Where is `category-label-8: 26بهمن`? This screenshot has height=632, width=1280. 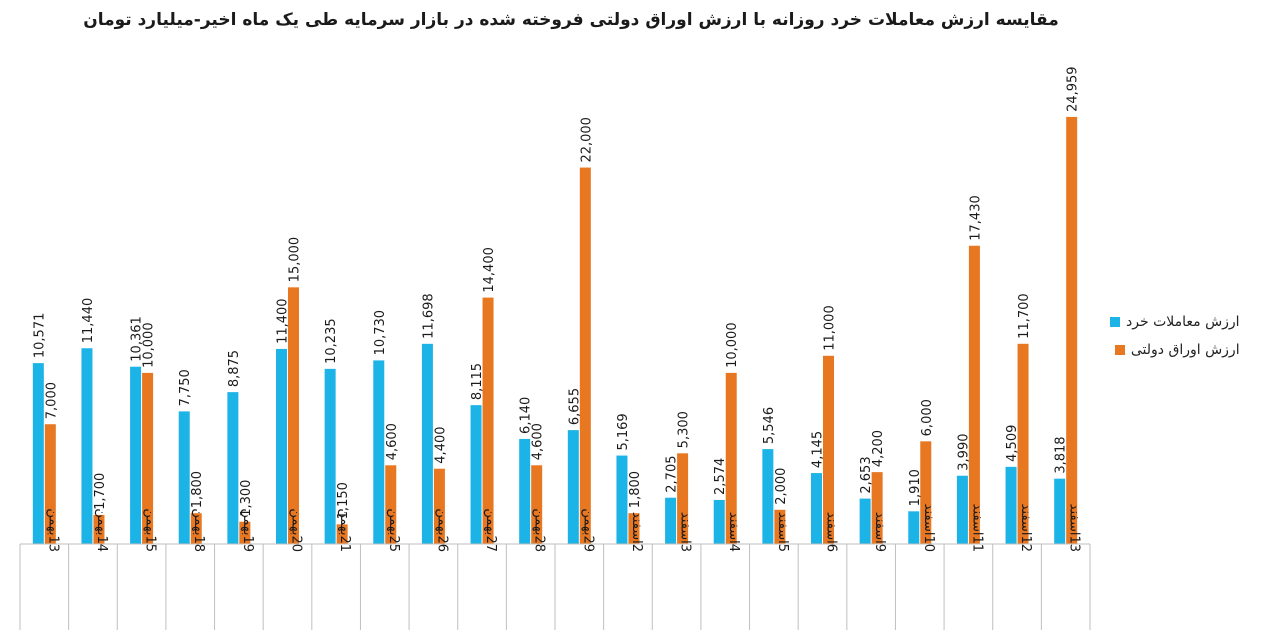
category-label-8: 26بهمن is located at coordinates (441, 530).